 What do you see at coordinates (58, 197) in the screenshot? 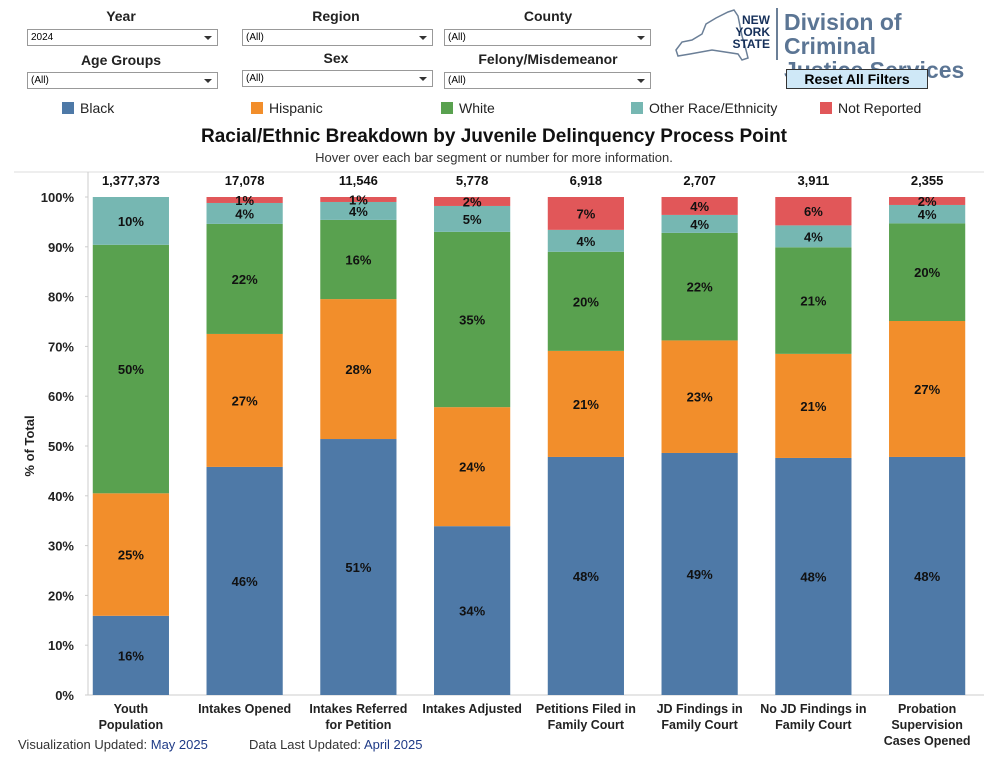
I see `y-tick-label: 100%` at bounding box center [58, 197].